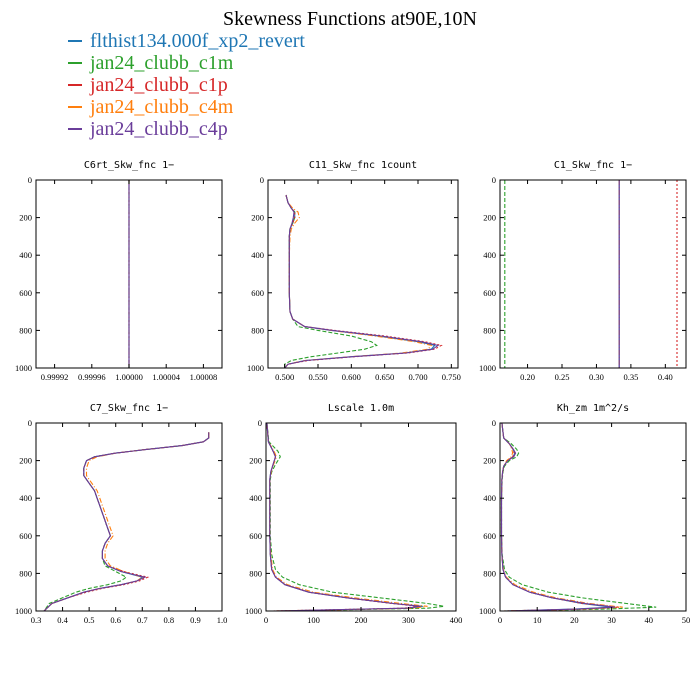 This screenshot has width=700, height=700. Describe the element at coordinates (417, 377) in the screenshot. I see `x-tick-label: 0.700` at that location.